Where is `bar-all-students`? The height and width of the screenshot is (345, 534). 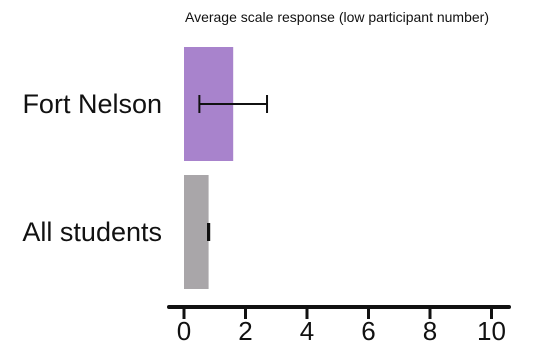
bar-all-students is located at coordinates (196, 232).